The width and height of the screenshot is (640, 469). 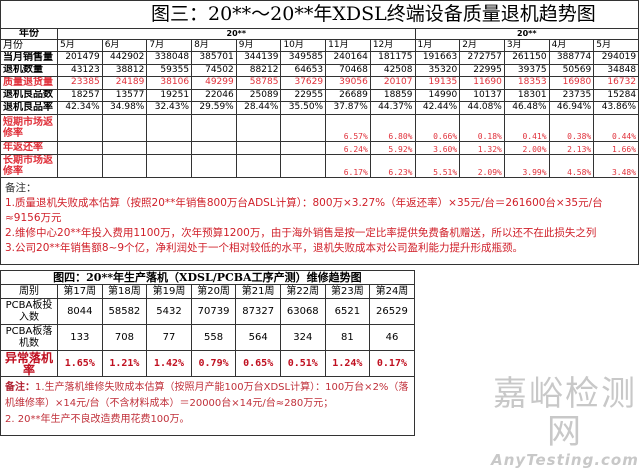 What do you see at coordinates (437, 45) in the screenshot?
I see `month-header: 1月` at bounding box center [437, 45].